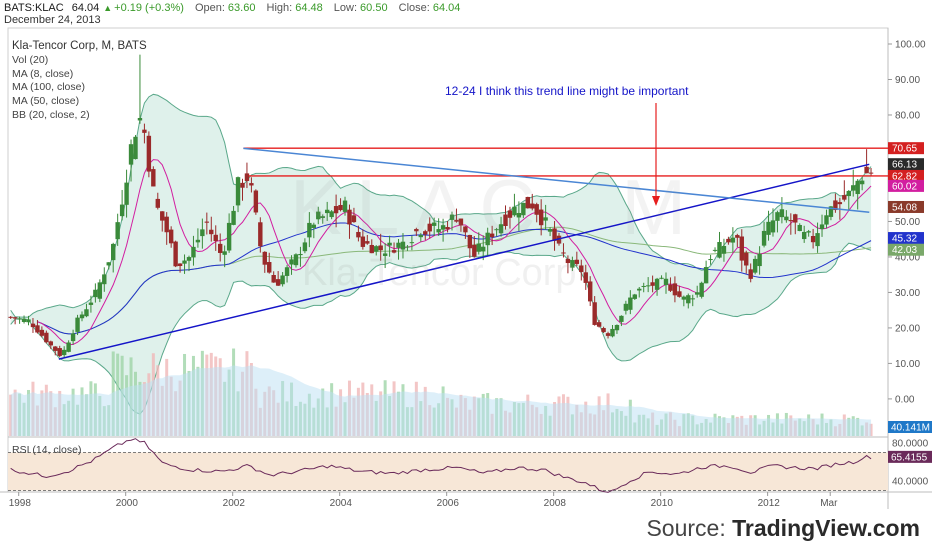  I want to click on low-value: 60.50, so click(374, 8).